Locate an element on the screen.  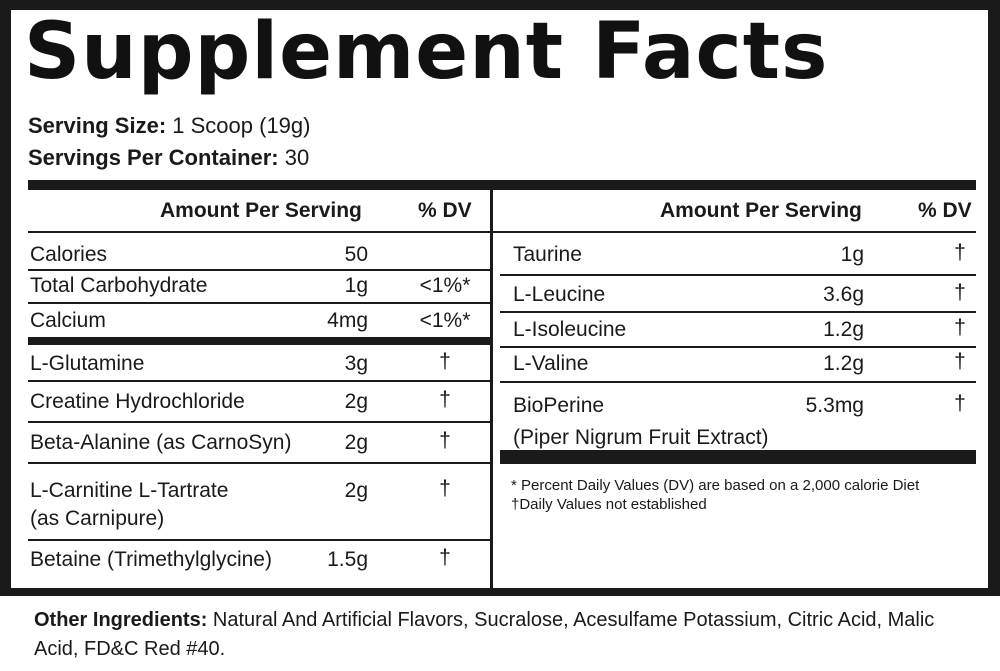
nutrient-name: L-Isoleucine is located at coordinates (570, 329).